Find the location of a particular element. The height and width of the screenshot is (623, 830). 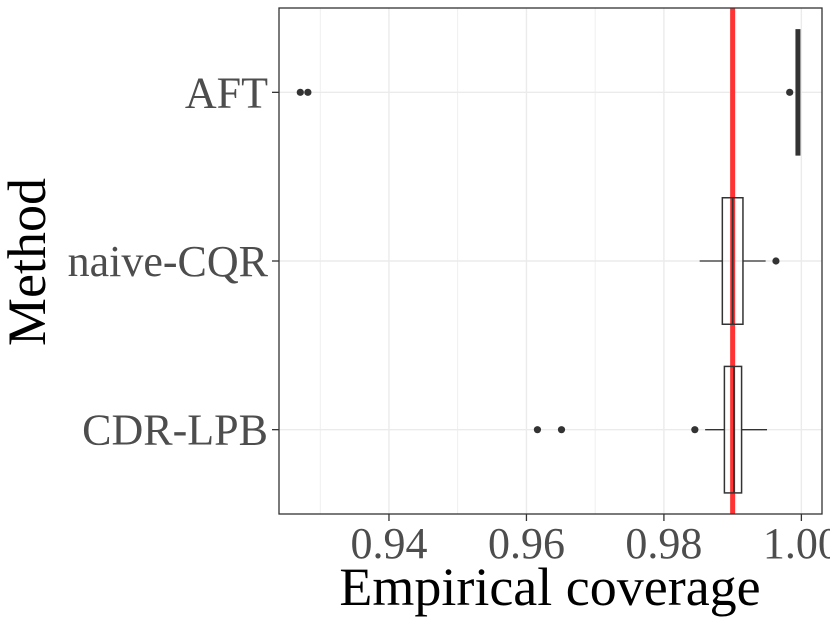

x-tick-layer: 0.94 0.96 0.98 1.00 is located at coordinates (590, 541).